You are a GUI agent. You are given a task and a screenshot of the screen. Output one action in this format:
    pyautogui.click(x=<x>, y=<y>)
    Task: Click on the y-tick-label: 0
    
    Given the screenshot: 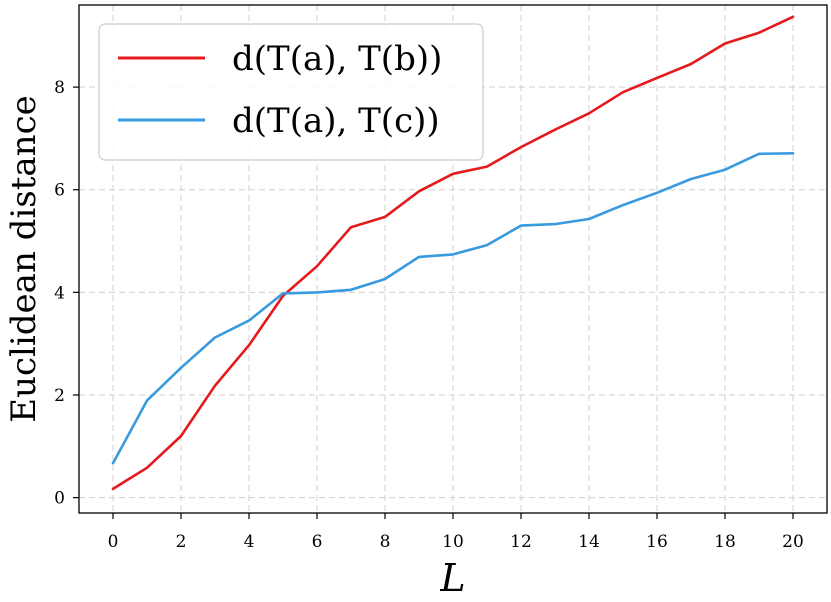 What is the action you would take?
    pyautogui.click(x=59, y=499)
    